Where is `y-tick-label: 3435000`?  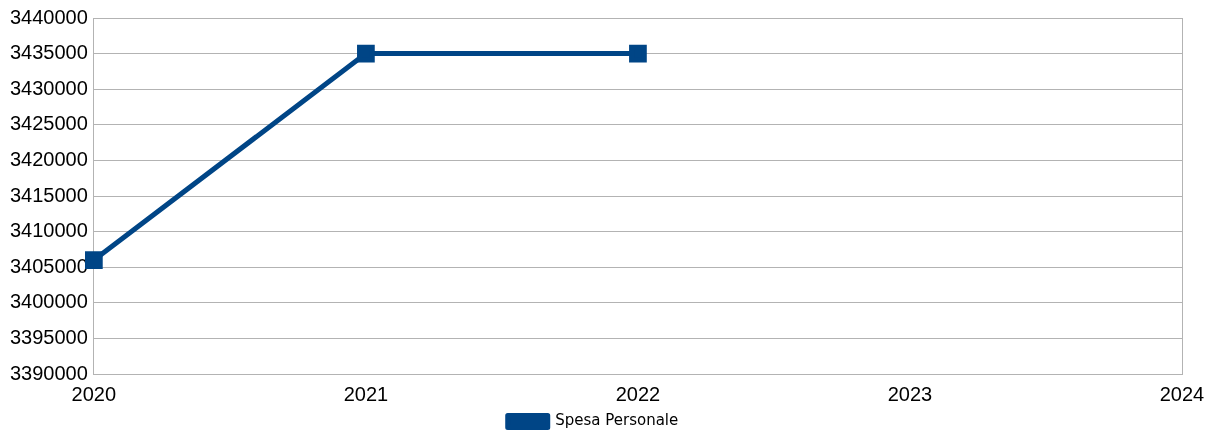
y-tick-label: 3435000 is located at coordinates (48, 52).